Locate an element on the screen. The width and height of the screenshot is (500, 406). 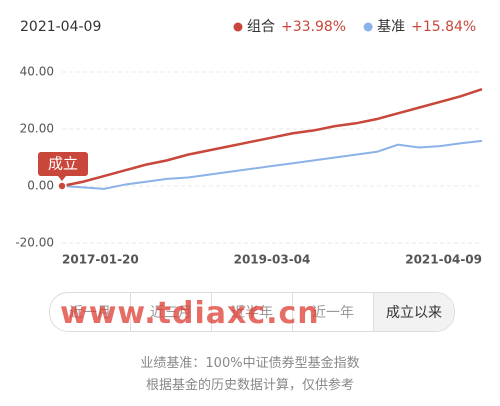
x-tick-label: 2017-01-20 is located at coordinates (100, 260).